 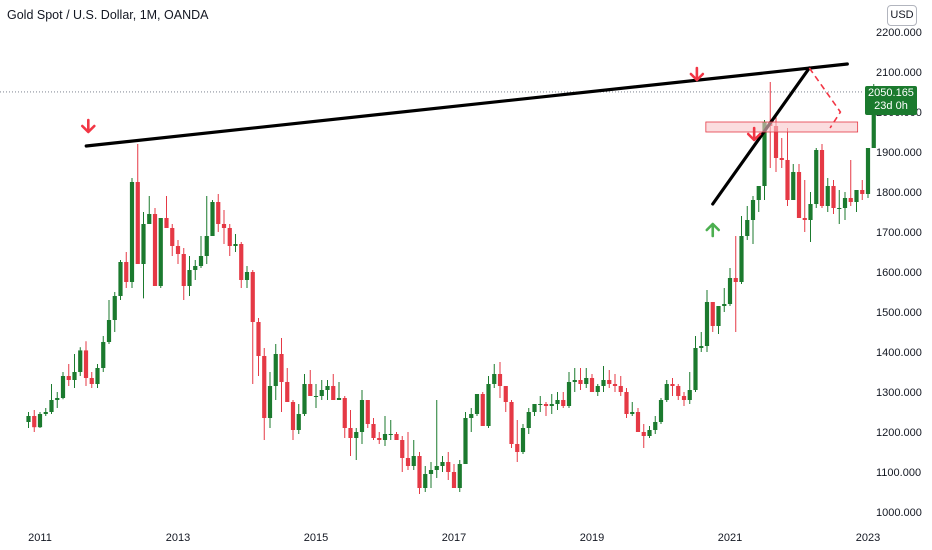 I want to click on price-tick-label: 1500.000, so click(x=899, y=313).